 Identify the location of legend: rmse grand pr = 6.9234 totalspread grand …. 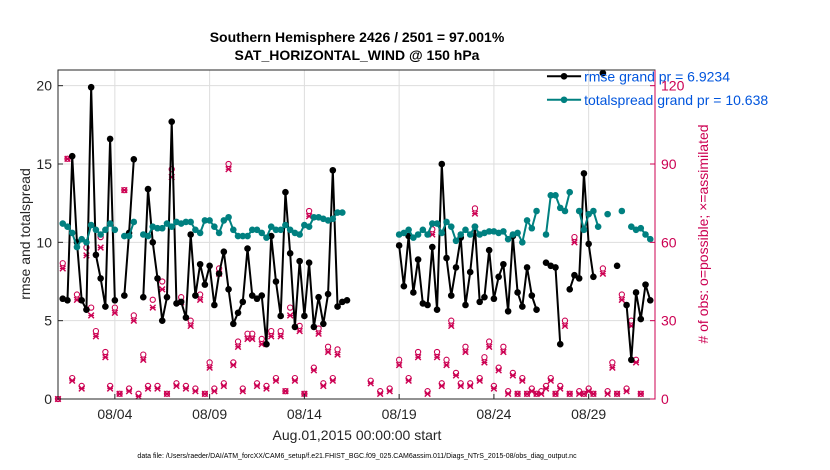
(657, 88).